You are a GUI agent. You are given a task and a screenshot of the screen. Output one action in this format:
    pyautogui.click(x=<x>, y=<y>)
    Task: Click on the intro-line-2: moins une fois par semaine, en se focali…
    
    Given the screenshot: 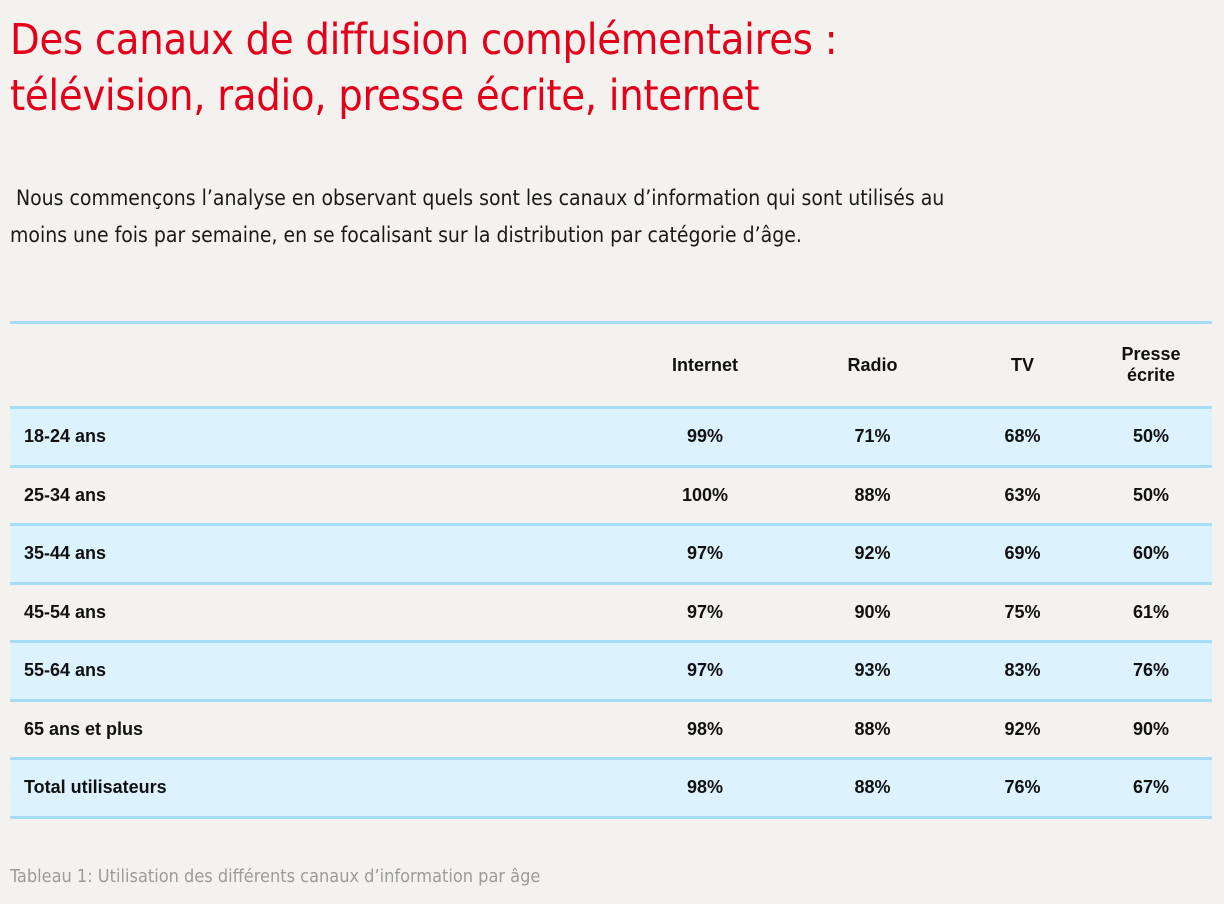 What is the action you would take?
    pyautogui.click(x=406, y=235)
    